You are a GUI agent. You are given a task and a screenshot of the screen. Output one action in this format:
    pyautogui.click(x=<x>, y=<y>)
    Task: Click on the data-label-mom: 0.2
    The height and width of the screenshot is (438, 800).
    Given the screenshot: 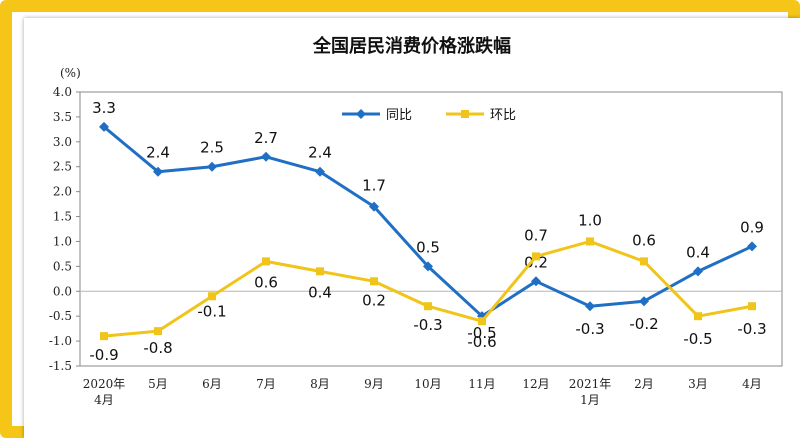 What is the action you would take?
    pyautogui.click(x=374, y=300)
    